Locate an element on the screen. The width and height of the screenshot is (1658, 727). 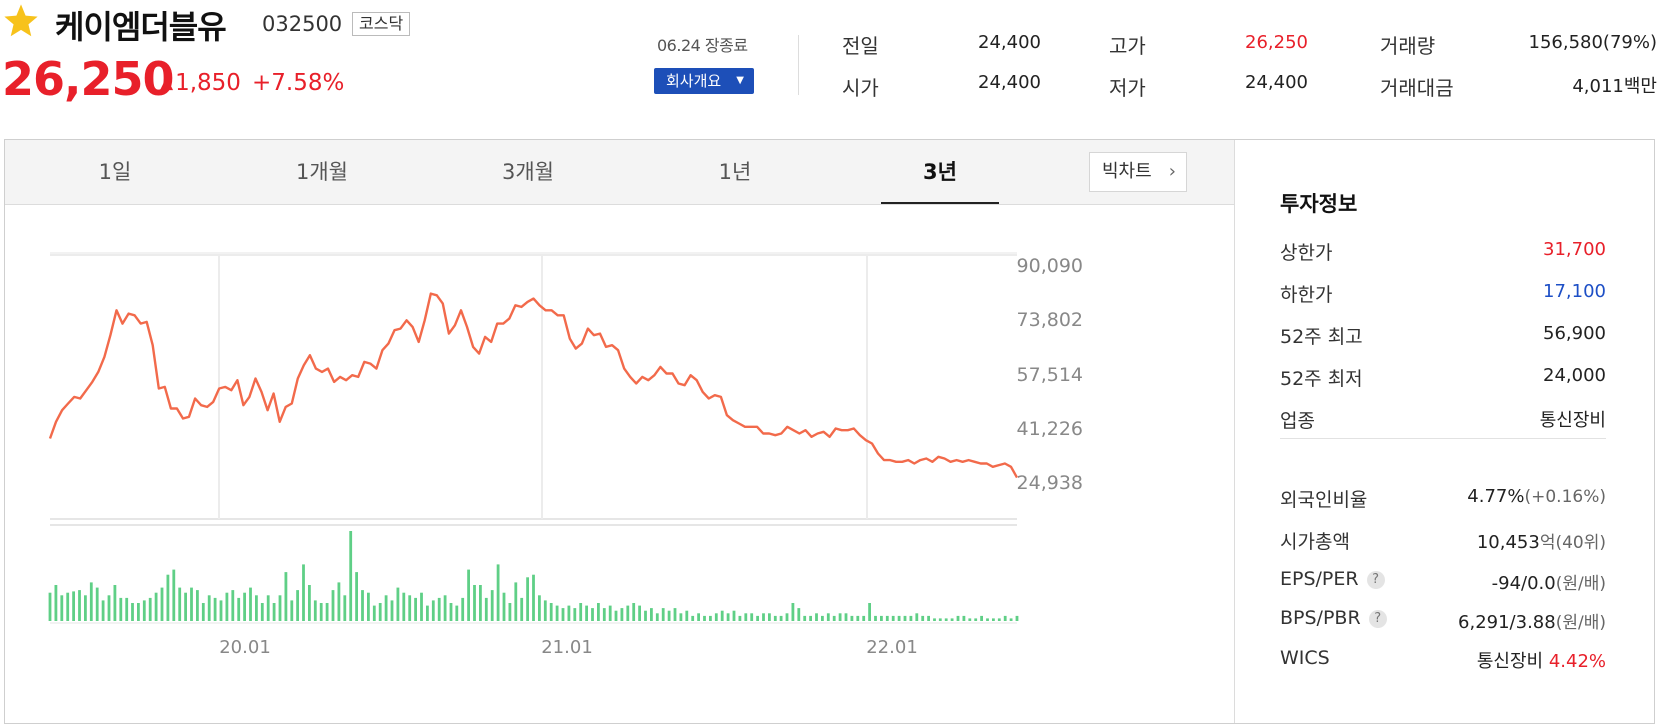
stock-name: 케이엠더블유 is located at coordinates (141, 27).